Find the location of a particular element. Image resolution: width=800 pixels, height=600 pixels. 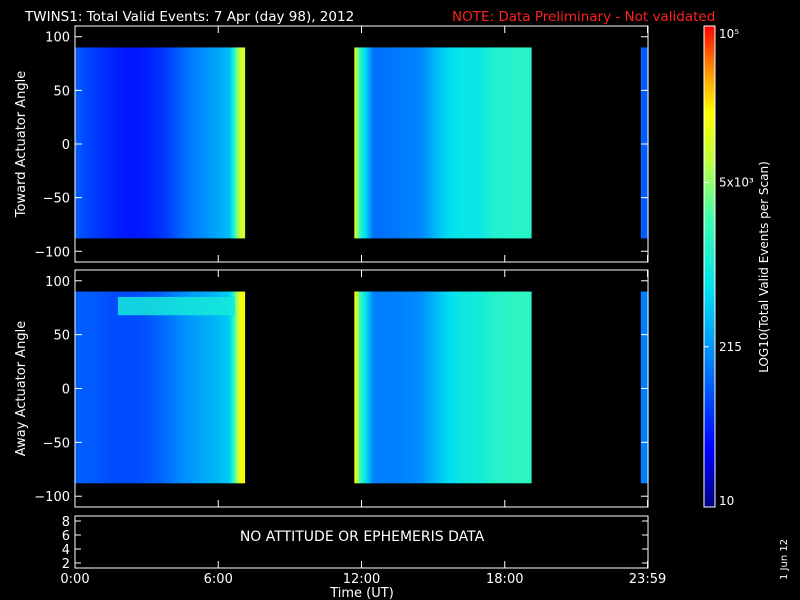

x-tick-label: 6:00 is located at coordinates (218, 579).